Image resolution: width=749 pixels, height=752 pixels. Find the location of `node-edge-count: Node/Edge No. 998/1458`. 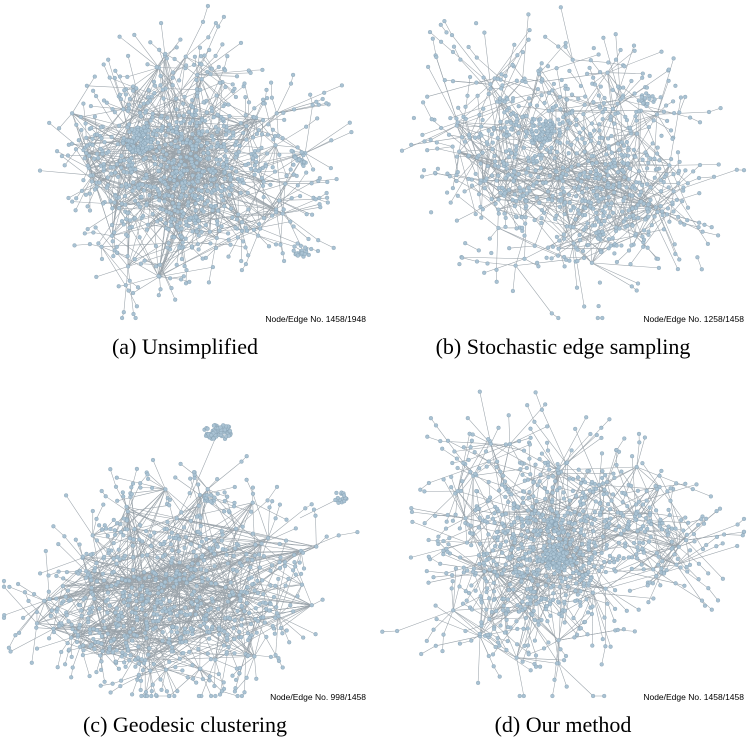

node-edge-count: Node/Edge No. 998/1458 is located at coordinates (318, 697).